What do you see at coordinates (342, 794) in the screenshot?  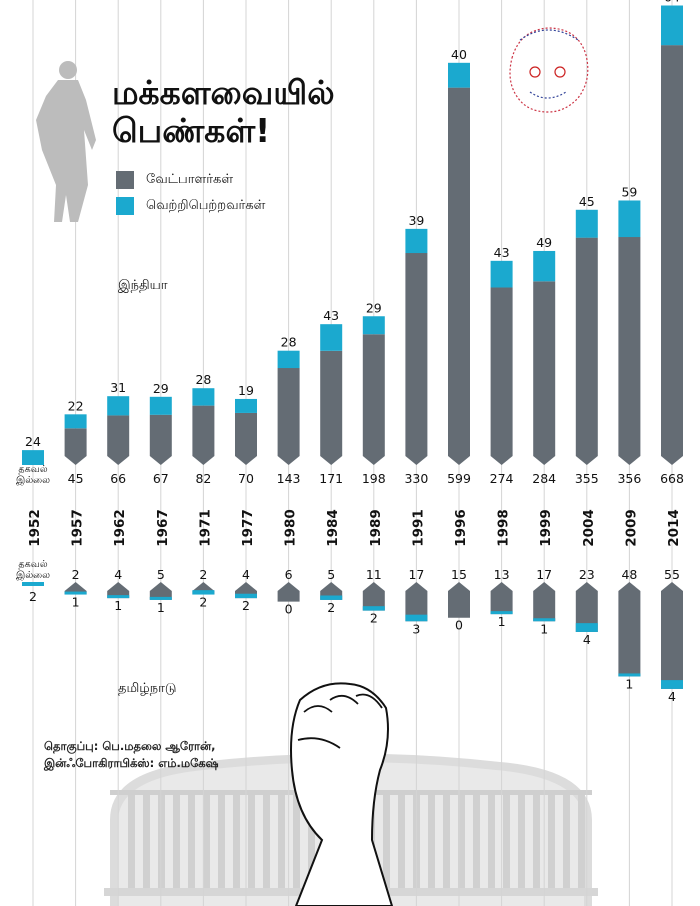 I see `raised-fist-icon` at bounding box center [342, 794].